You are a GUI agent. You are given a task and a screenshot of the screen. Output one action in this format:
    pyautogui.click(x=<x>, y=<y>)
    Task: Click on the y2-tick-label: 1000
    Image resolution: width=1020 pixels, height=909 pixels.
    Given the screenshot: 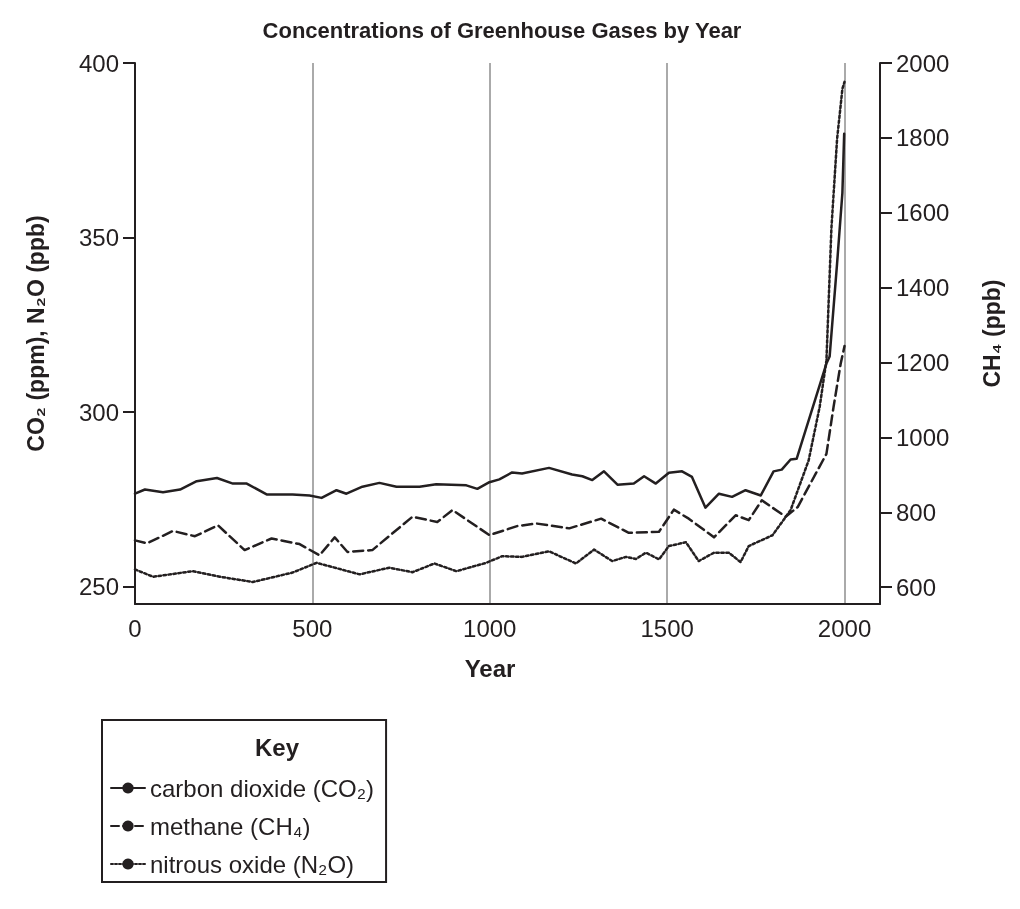 What is the action you would take?
    pyautogui.click(x=923, y=437)
    